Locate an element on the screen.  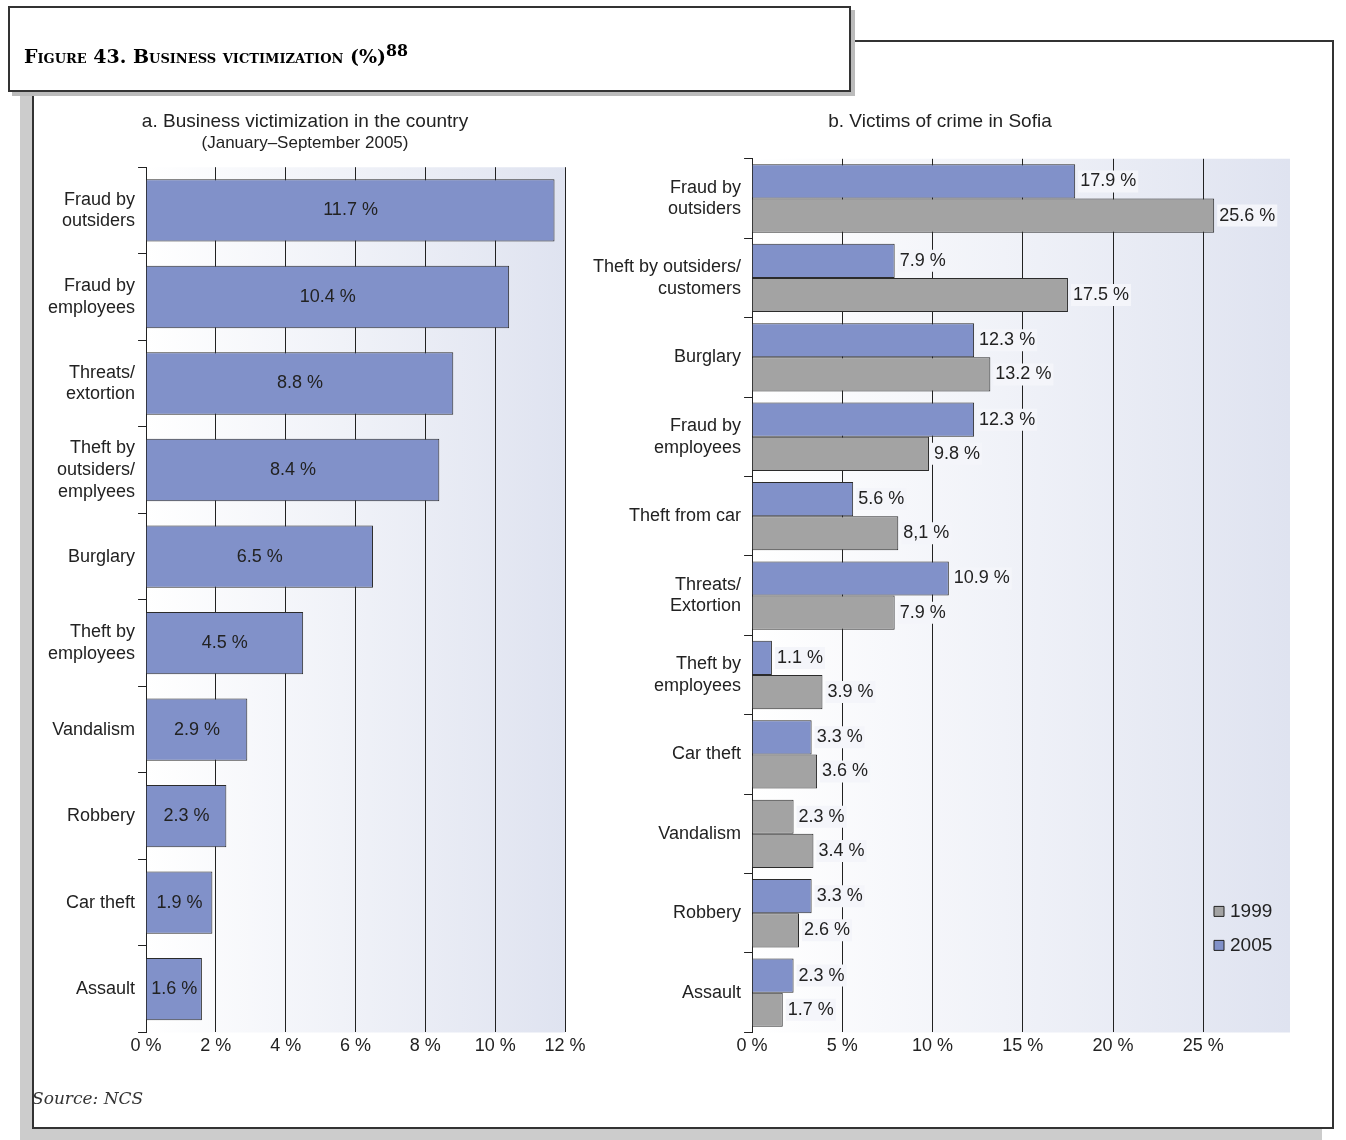
data-label: 8.4 % is located at coordinates (292, 468).